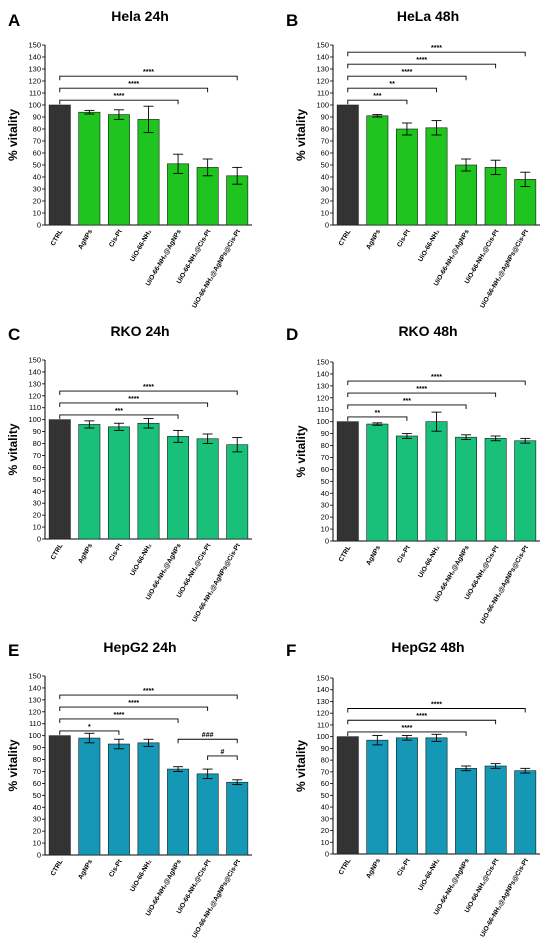  I want to click on panel-label: C, so click(14, 334).